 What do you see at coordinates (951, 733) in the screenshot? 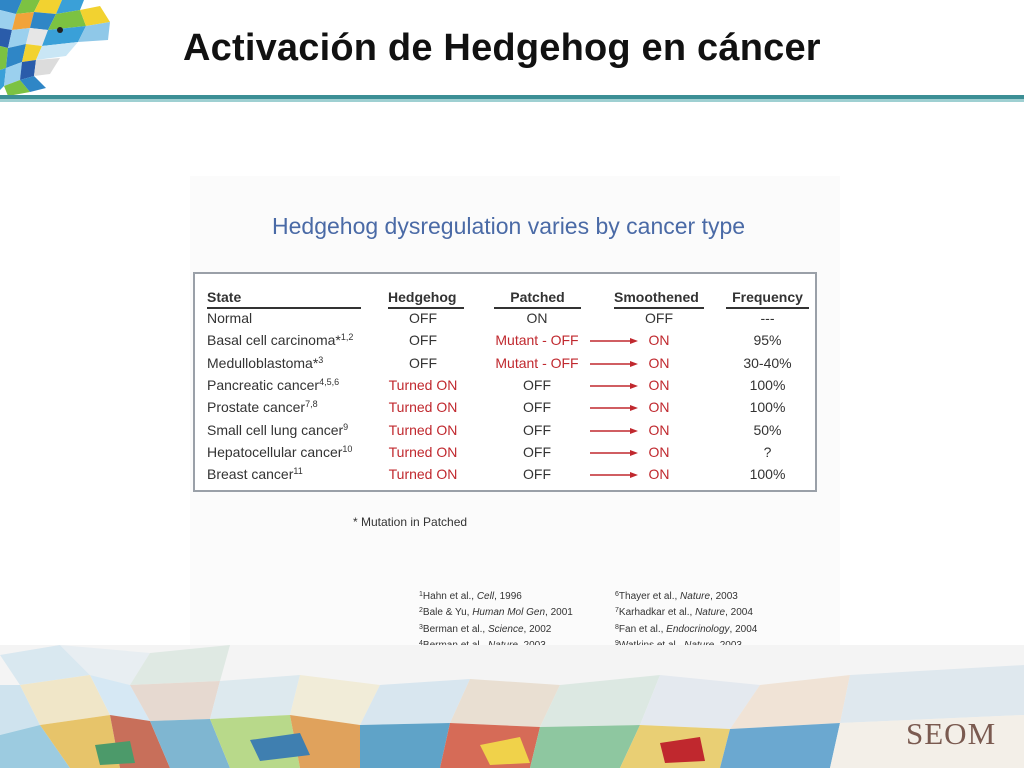
I see `brand-logo: SEOM` at bounding box center [951, 733].